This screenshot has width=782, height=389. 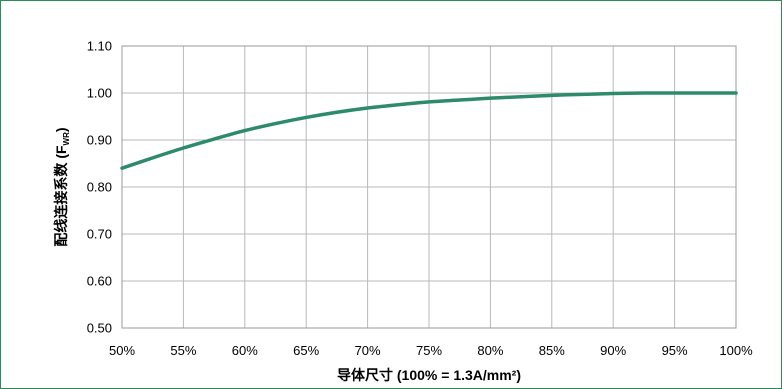 I want to click on y-tick-label: 0.90, so click(x=99, y=140).